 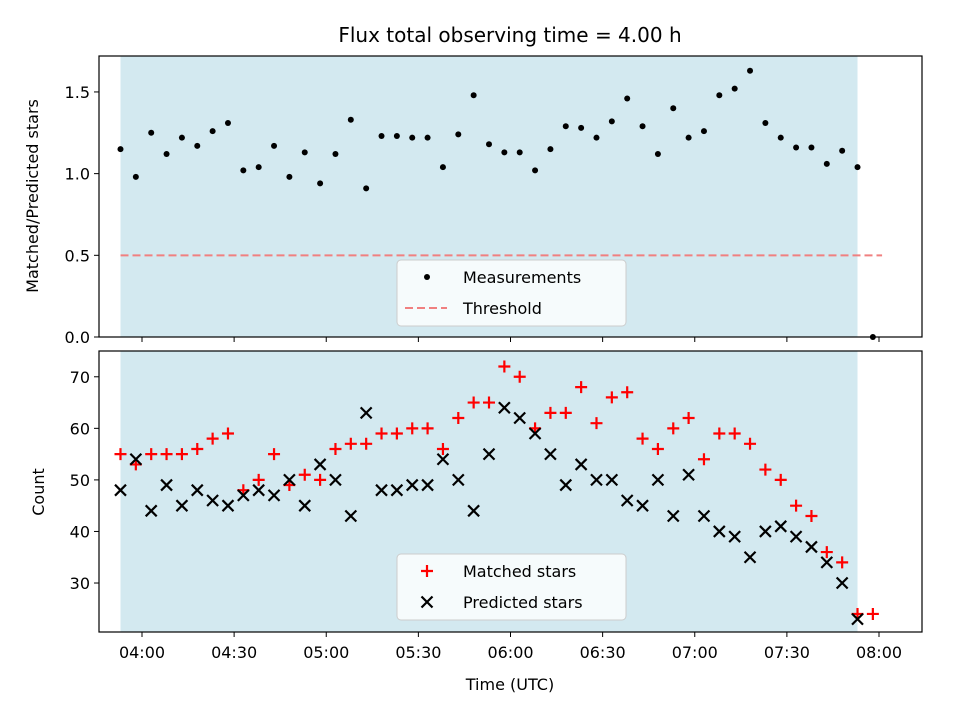 I want to click on x-tick-label: 04:30, so click(x=234, y=652).